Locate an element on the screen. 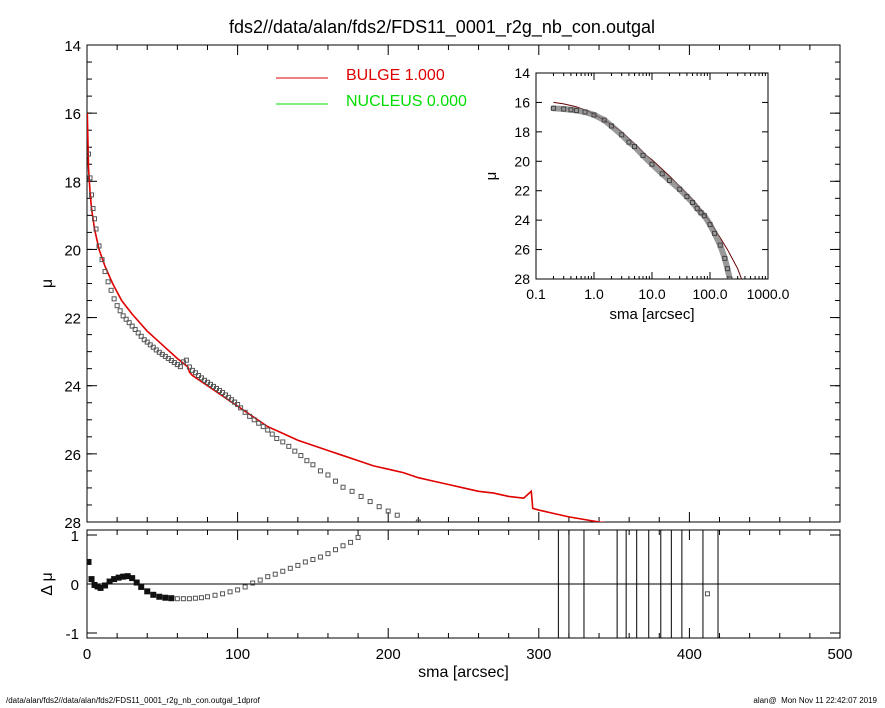 This screenshot has width=885, height=708. residual-xtick-label: 500 is located at coordinates (839, 654).